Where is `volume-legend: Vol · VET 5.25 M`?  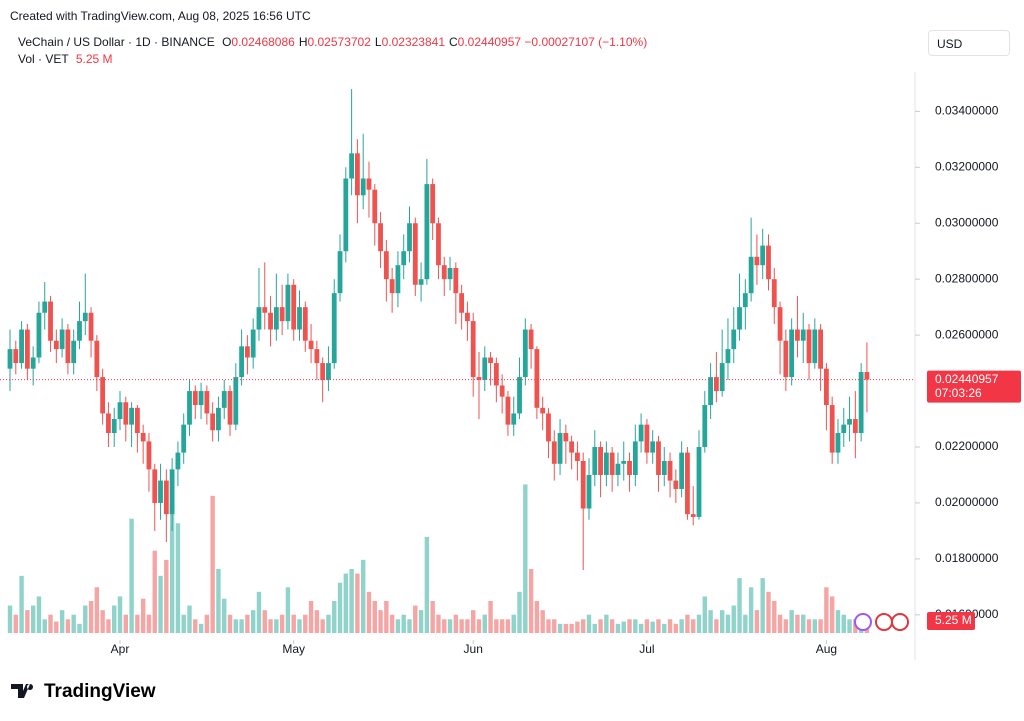
volume-legend: Vol · VET 5.25 M is located at coordinates (65, 59).